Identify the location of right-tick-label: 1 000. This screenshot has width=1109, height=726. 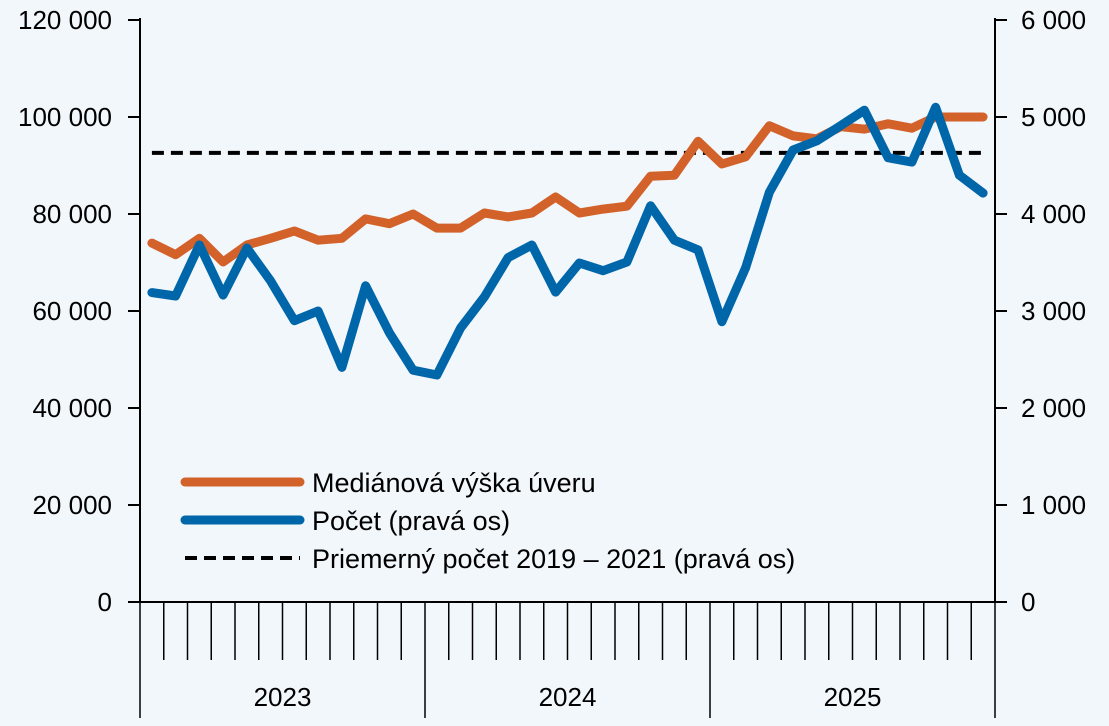
(1053, 505).